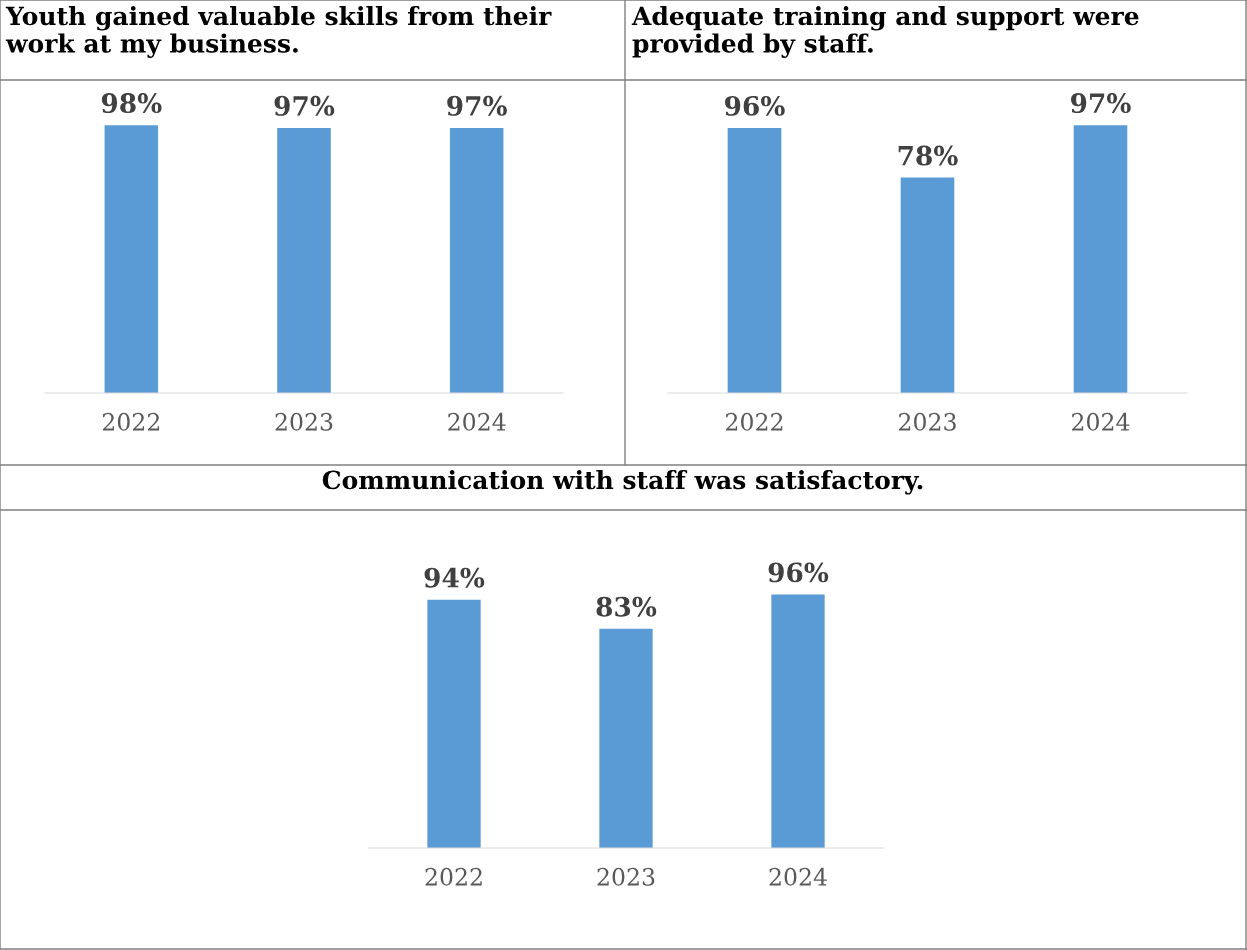 This screenshot has height=950, width=1247. What do you see at coordinates (622, 482) in the screenshot?
I see `chart-title: Communication with staff was satisfactory.` at bounding box center [622, 482].